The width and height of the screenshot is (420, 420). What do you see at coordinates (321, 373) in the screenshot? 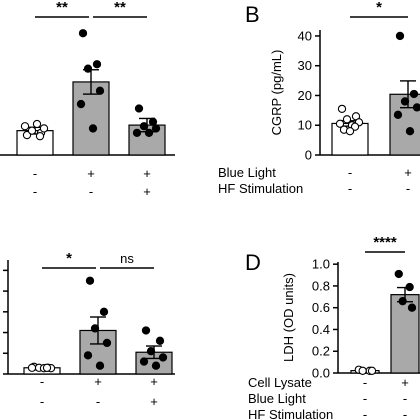
I see `y-tick-label: 0.0` at bounding box center [321, 373].